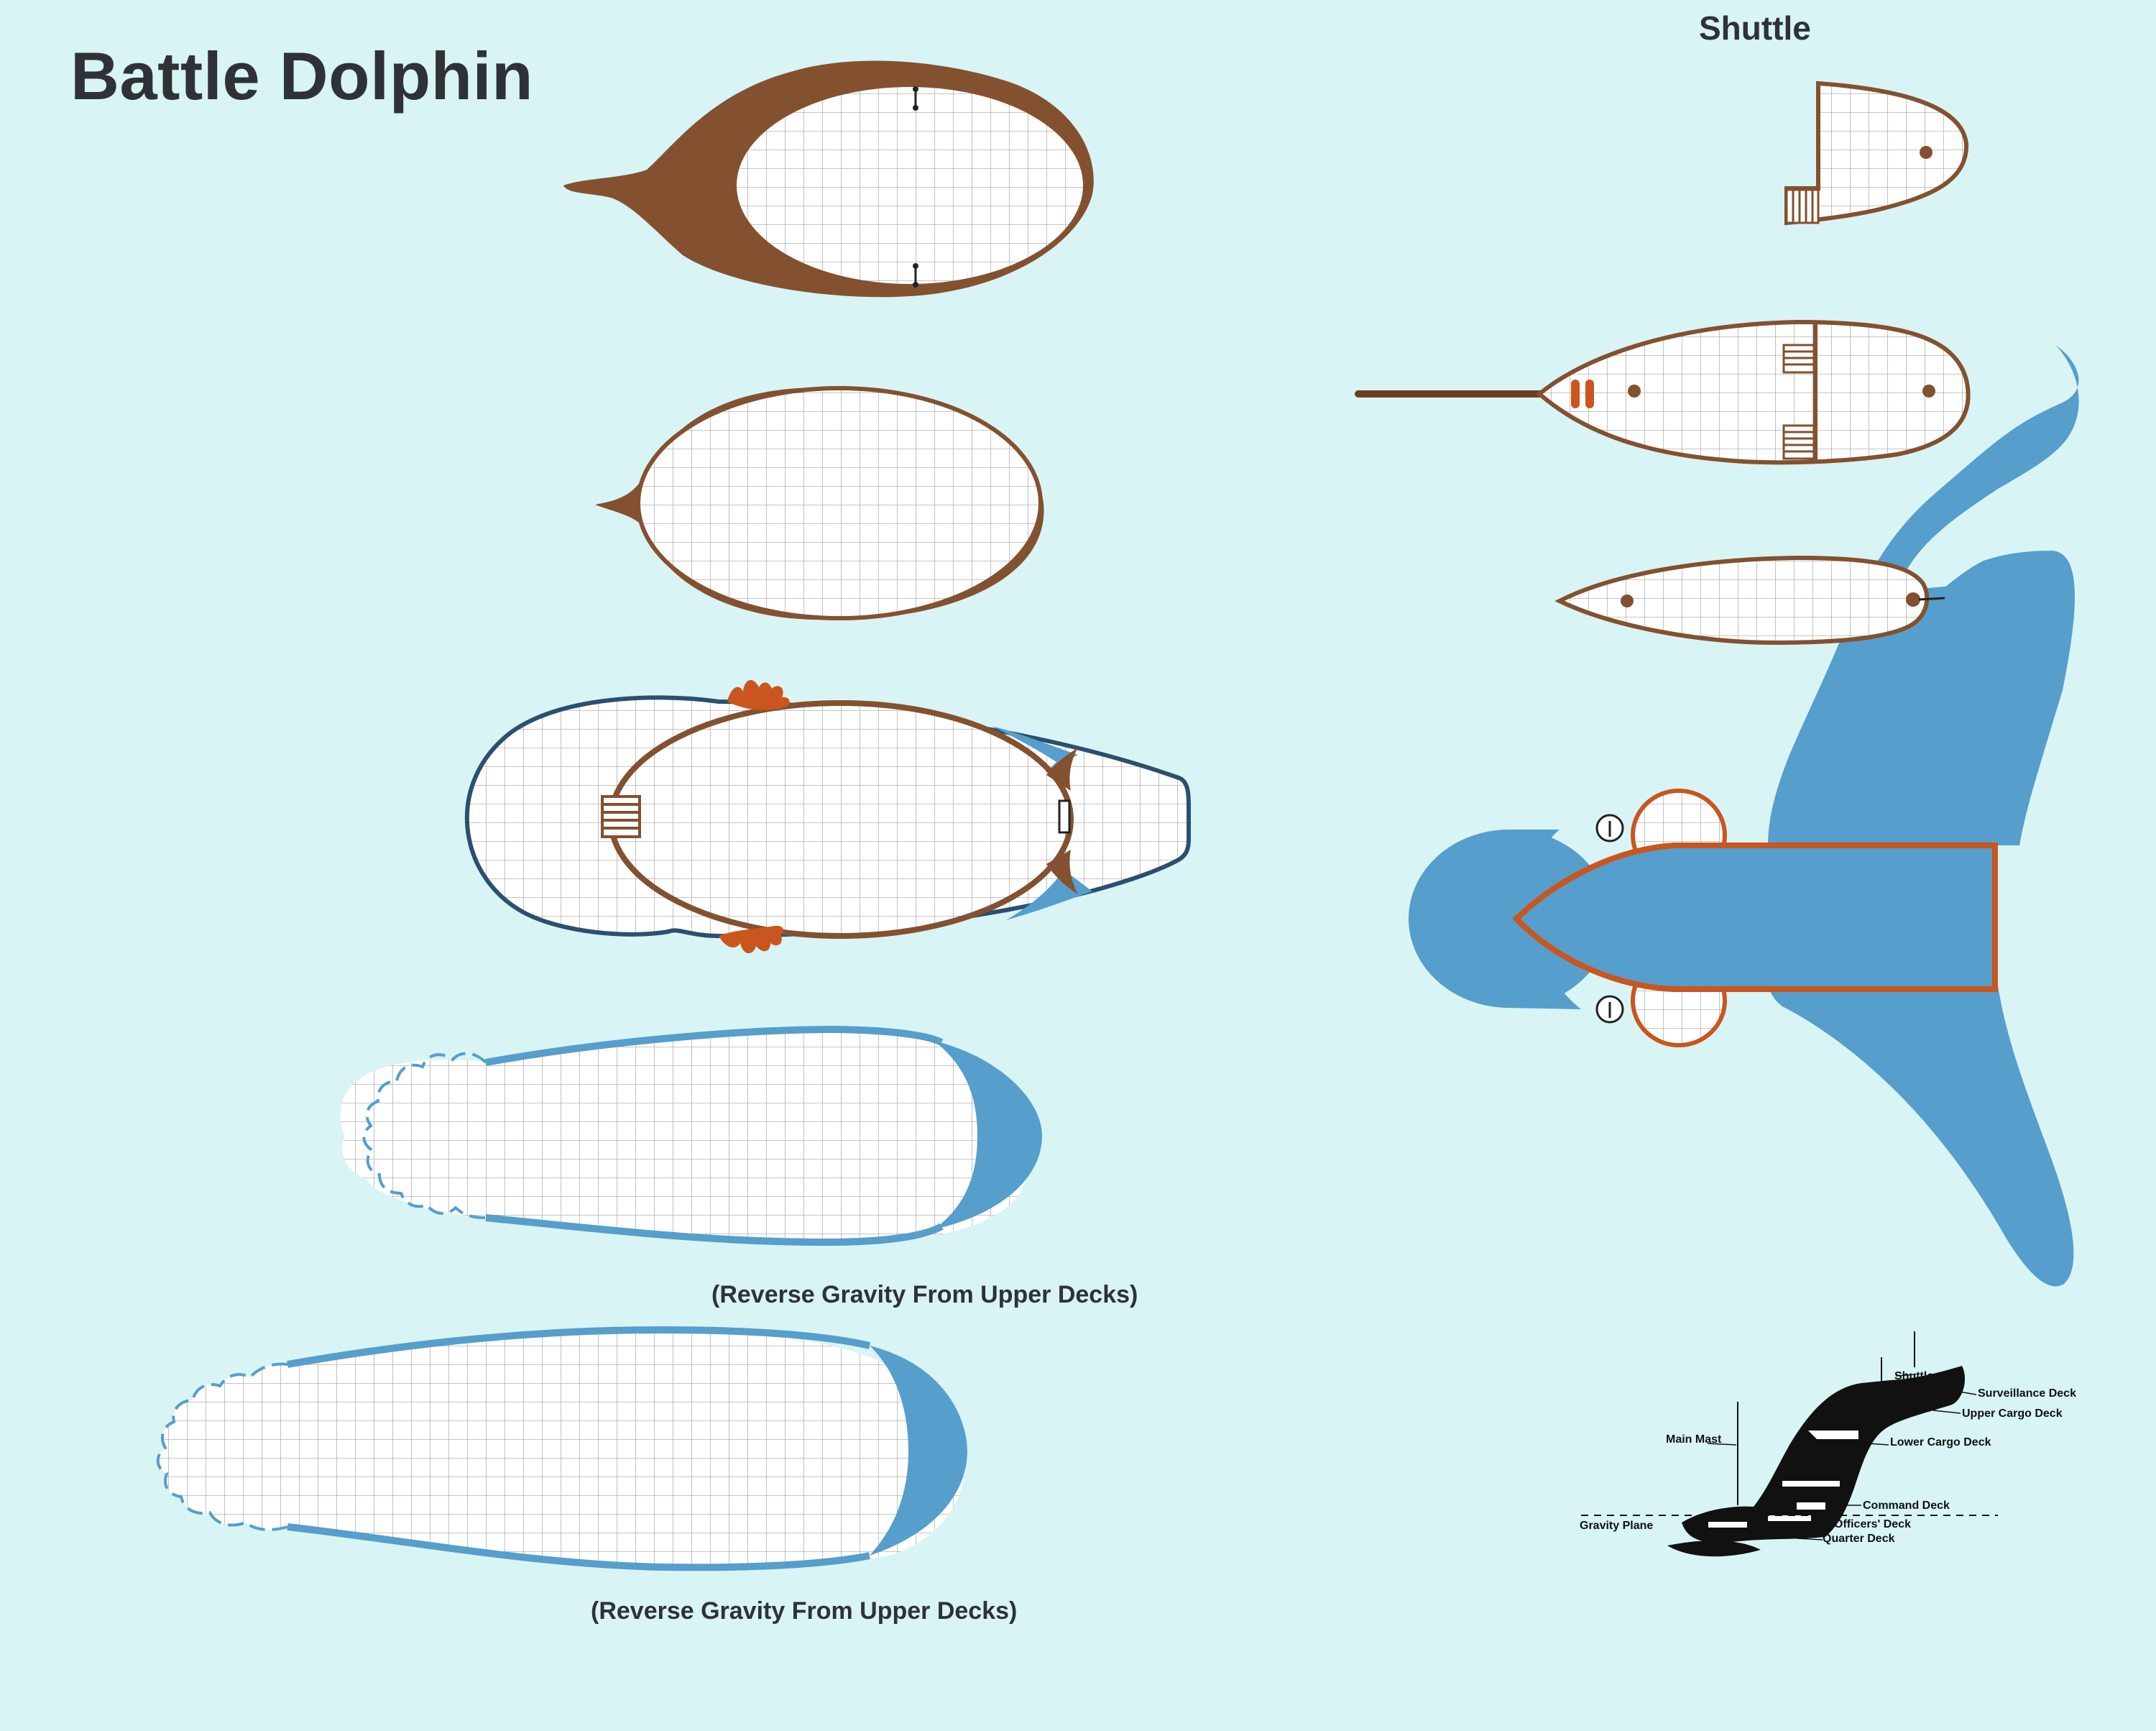 Image resolution: width=2156 pixels, height=1731 pixels. Describe the element at coordinates (302, 76) in the screenshot. I see `page-title: Battle Dolphin` at that location.